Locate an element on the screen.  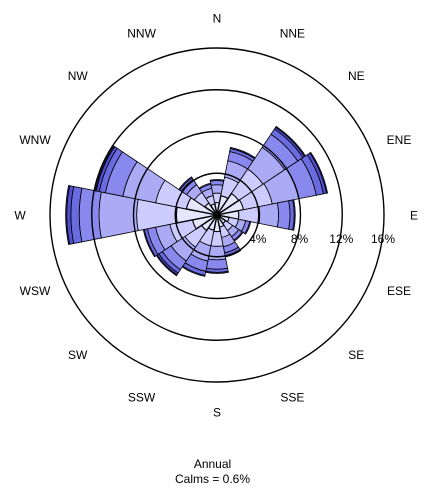
ring-label: 12% is located at coordinates (341, 239).